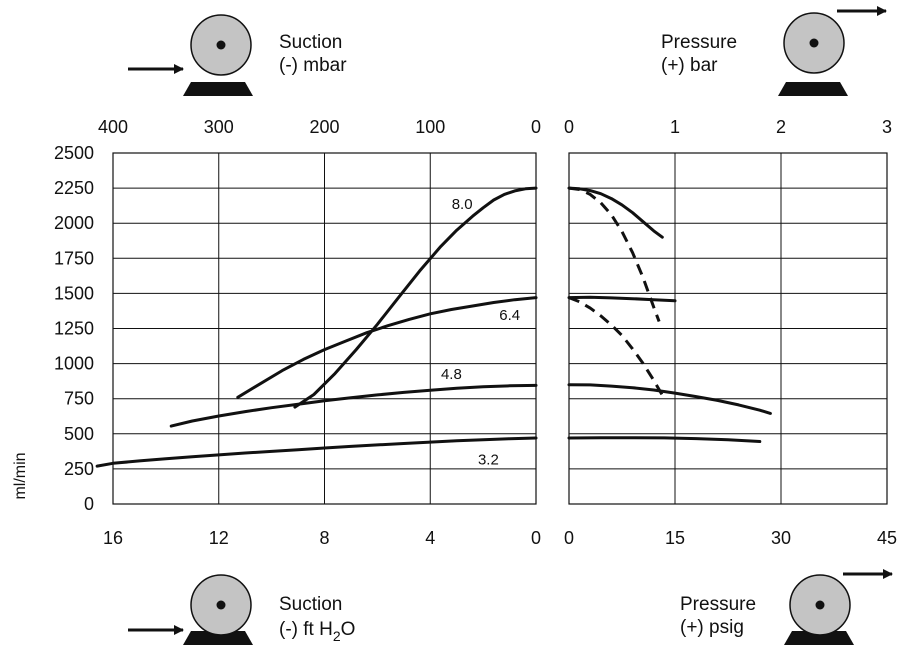  Describe the element at coordinates (74, 223) in the screenshot. I see `y-tick-label: 2000` at that location.